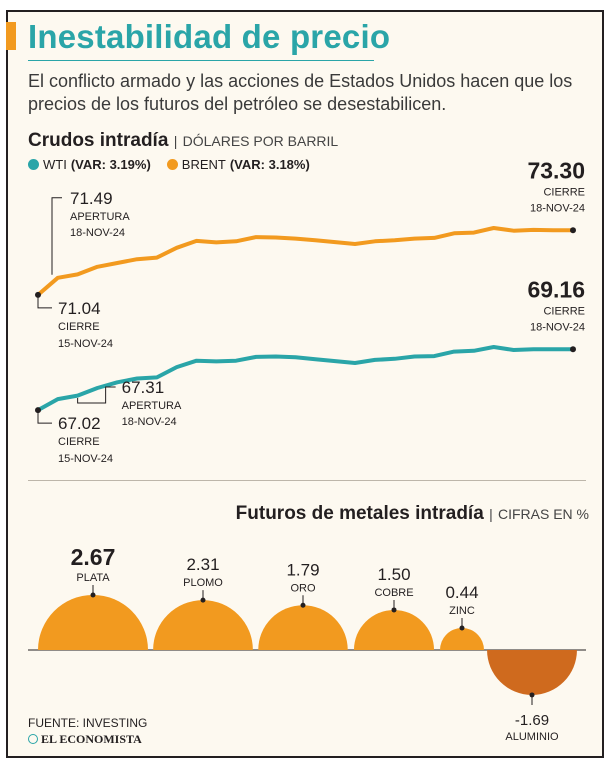 The width and height of the screenshot is (613, 768). What do you see at coordinates (543, 514) in the screenshot?
I see `metals-section-unit: CIFRAS EN %` at bounding box center [543, 514].